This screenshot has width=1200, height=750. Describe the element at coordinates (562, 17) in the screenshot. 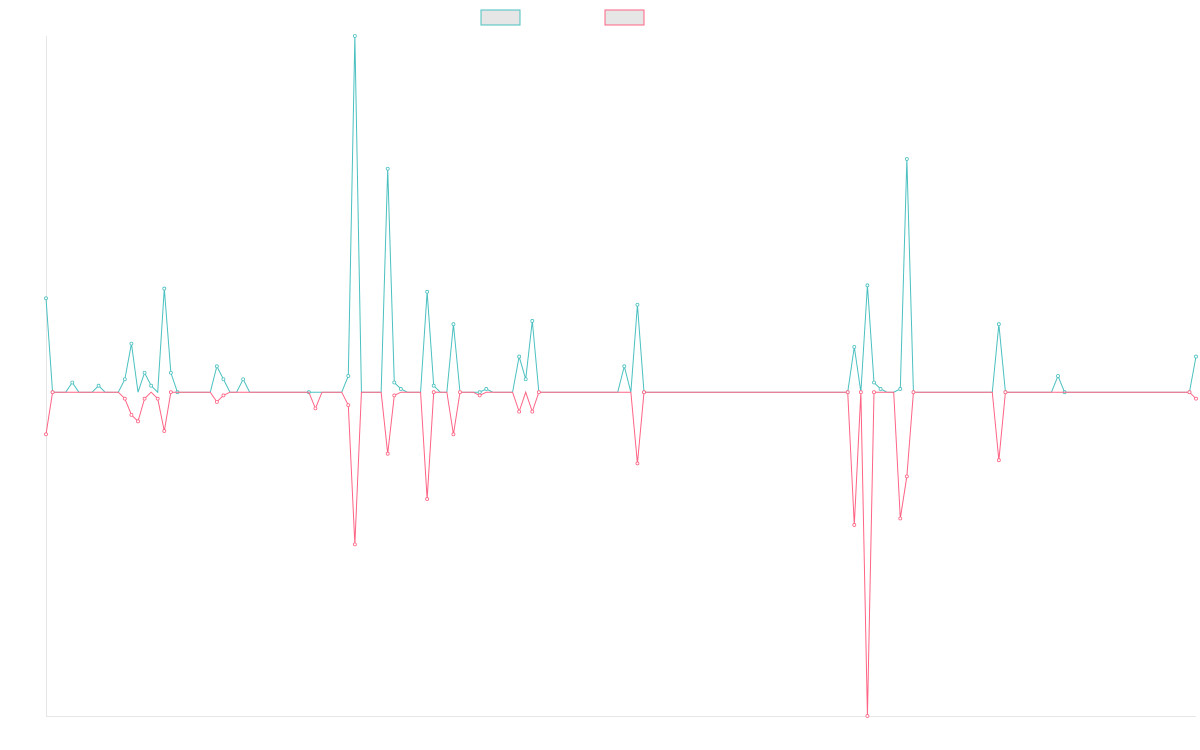

I see `legend` at that location.